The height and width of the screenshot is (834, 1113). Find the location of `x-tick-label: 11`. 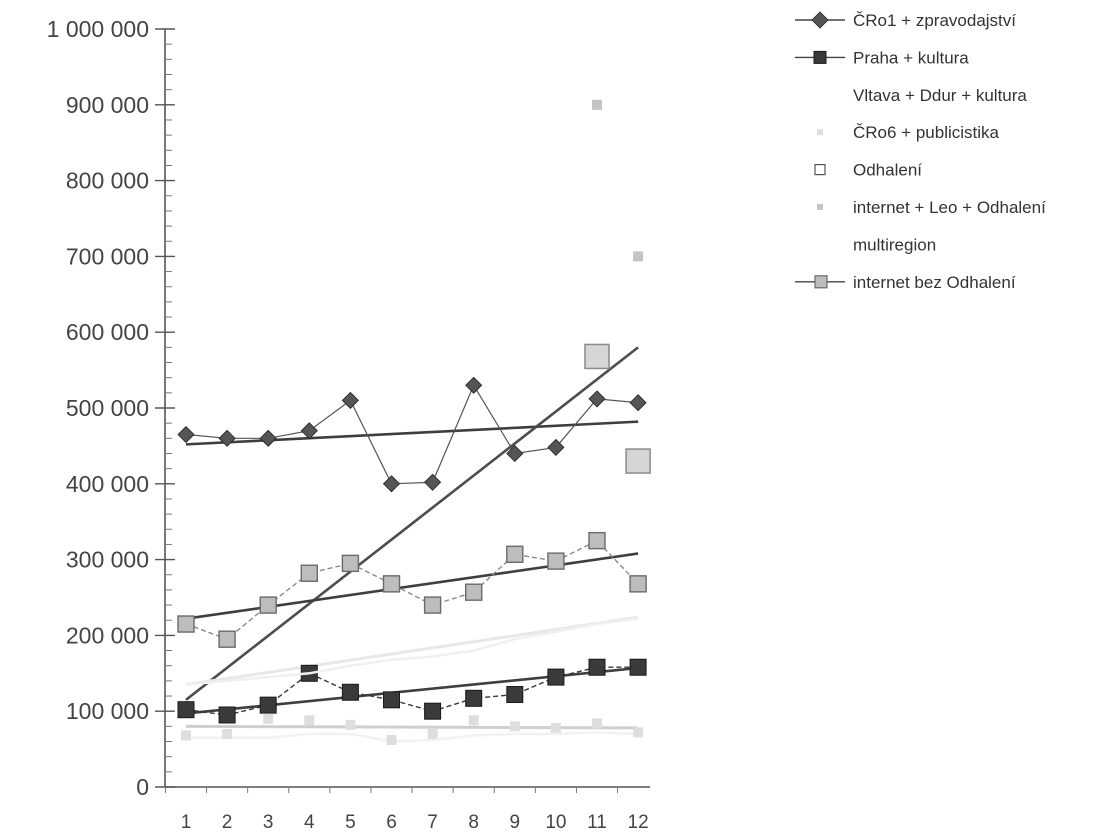

x-tick-label: 11 is located at coordinates (597, 822).